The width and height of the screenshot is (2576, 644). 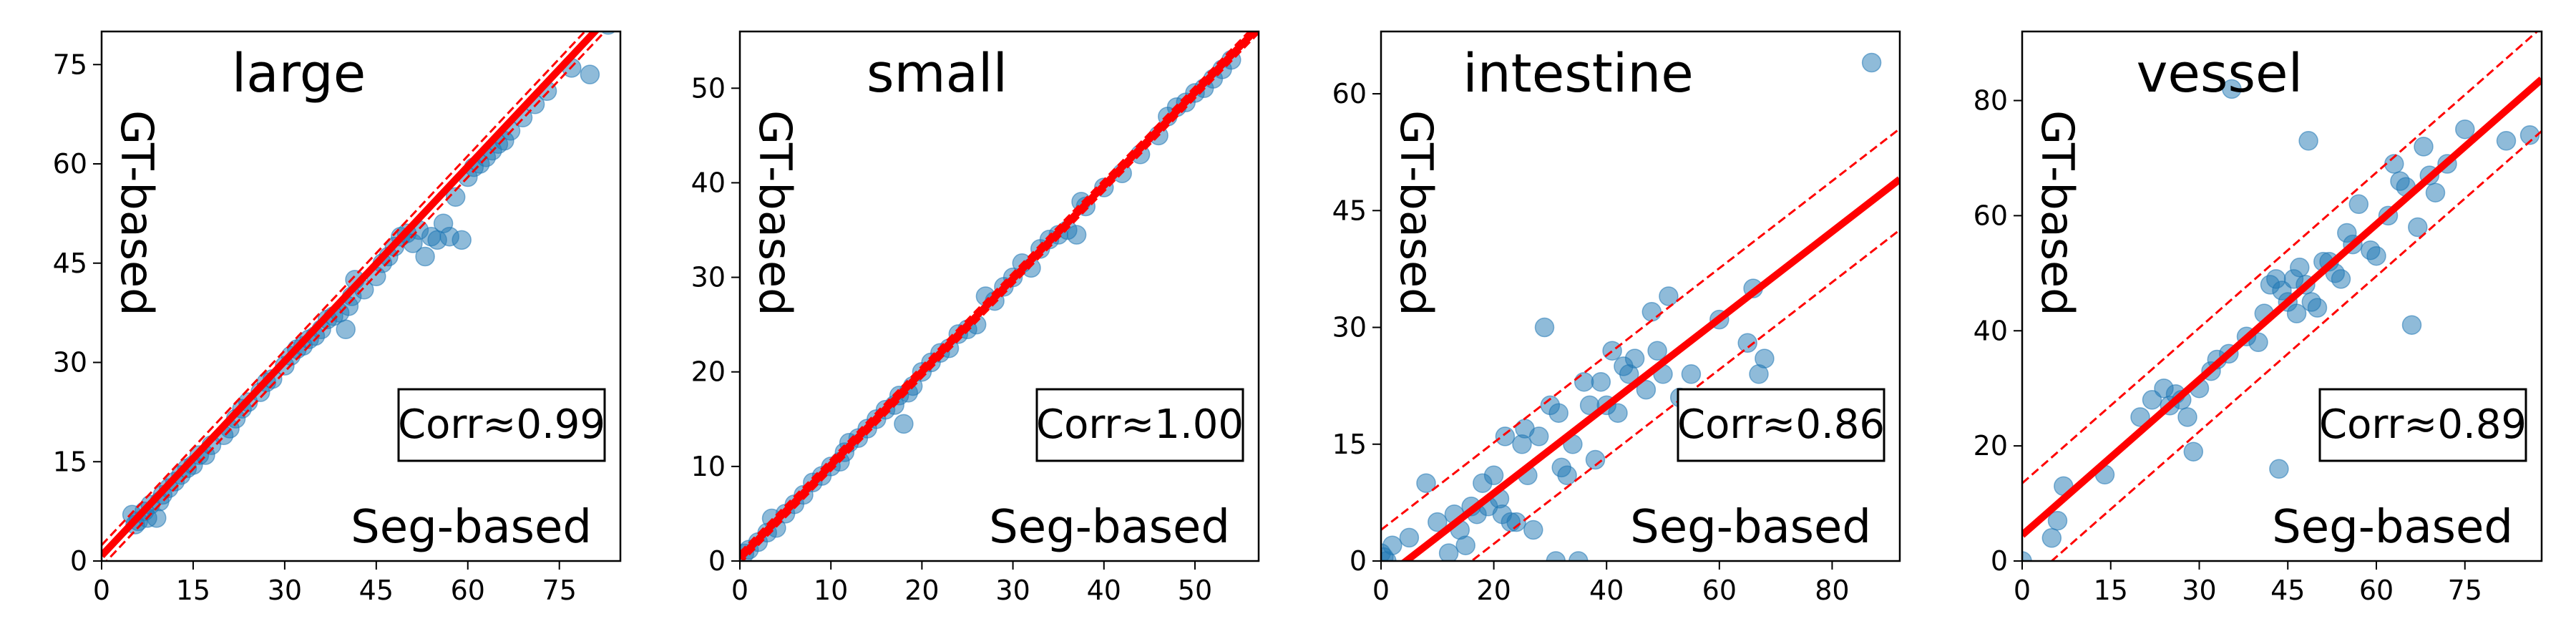 I want to click on y-tick-label: 80, so click(x=1991, y=101).